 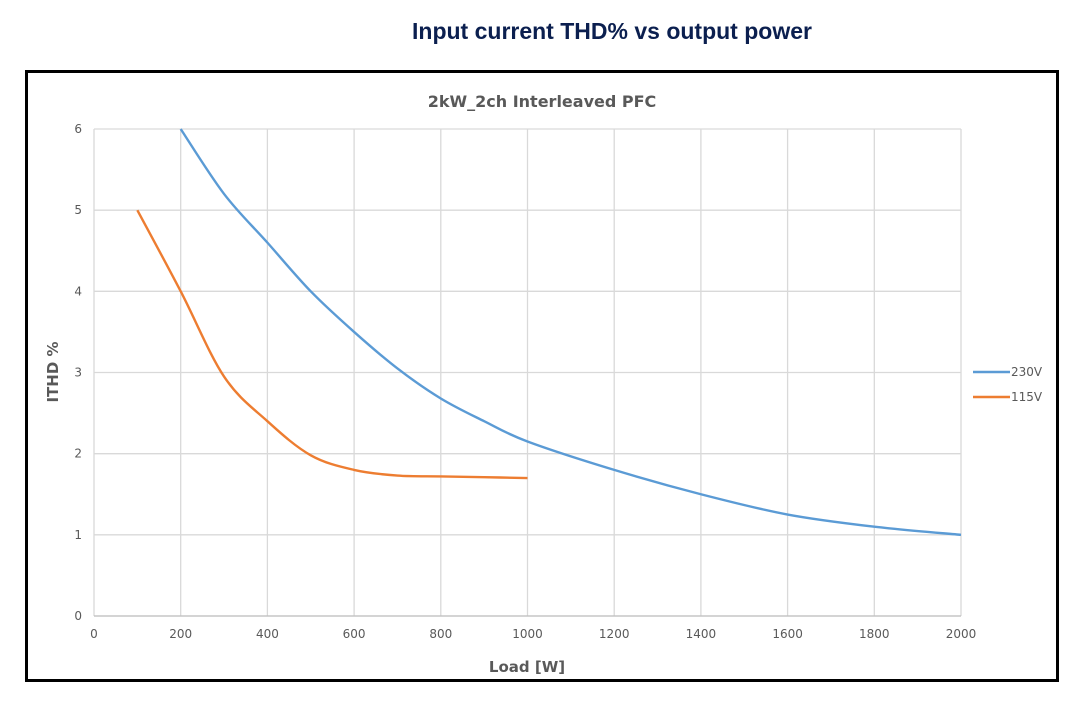 What do you see at coordinates (614, 634) in the screenshot?
I see `x-tick-label: 1200` at bounding box center [614, 634].